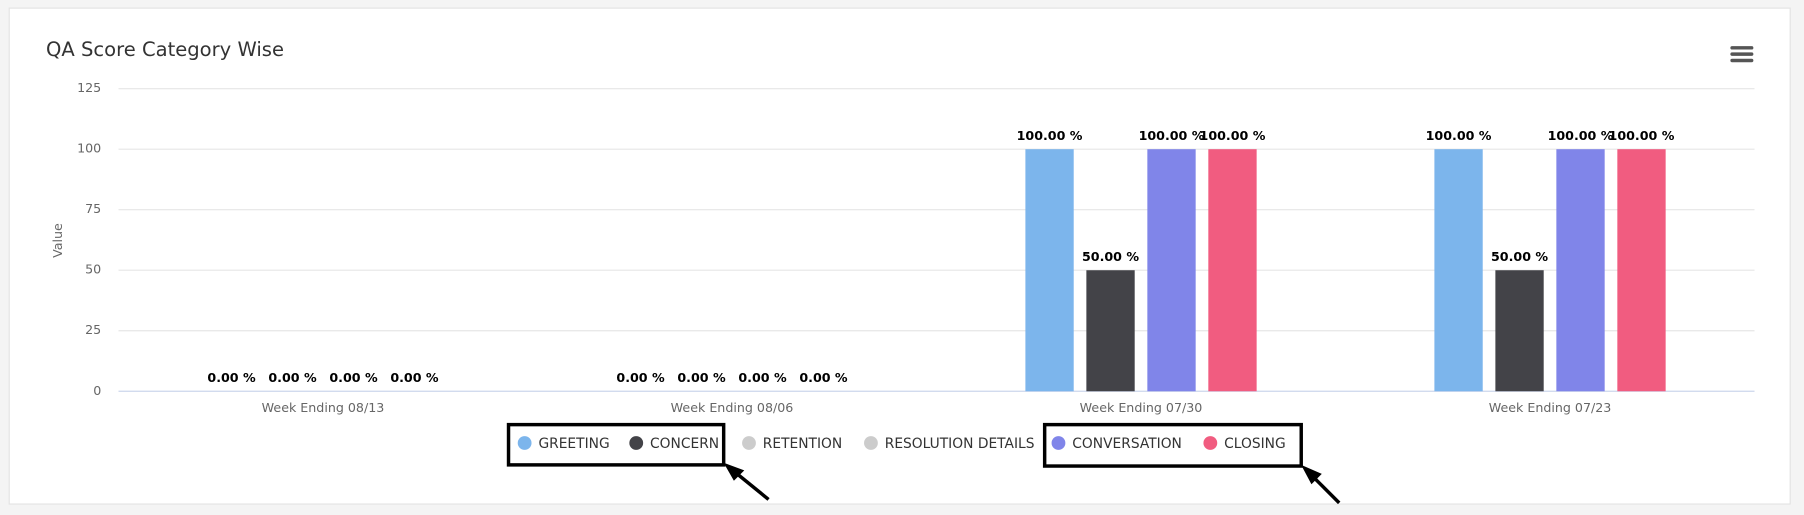 The image size is (1804, 515). I want to click on y-tick-label: 25, so click(93, 329).